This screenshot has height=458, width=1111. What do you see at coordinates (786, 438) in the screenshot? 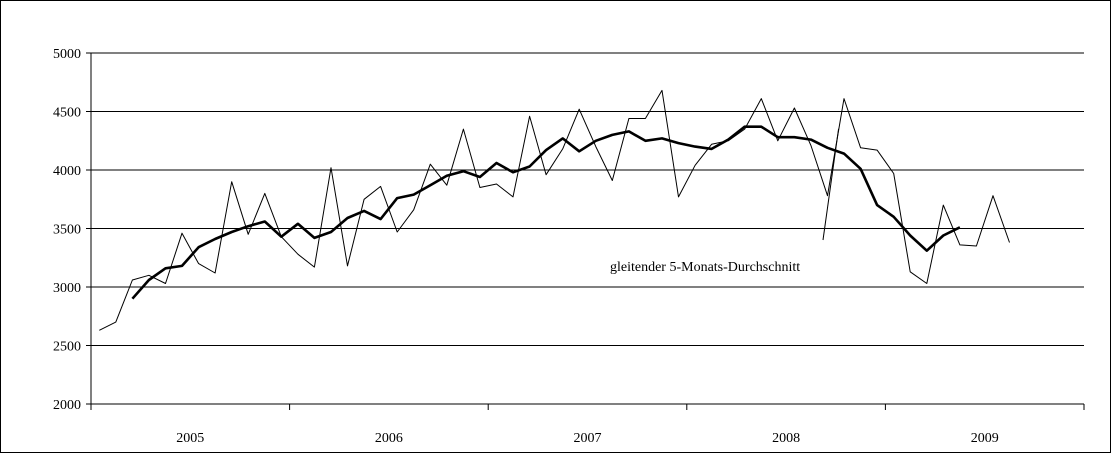
I see `x-tick-label-year: 2008` at bounding box center [786, 438].